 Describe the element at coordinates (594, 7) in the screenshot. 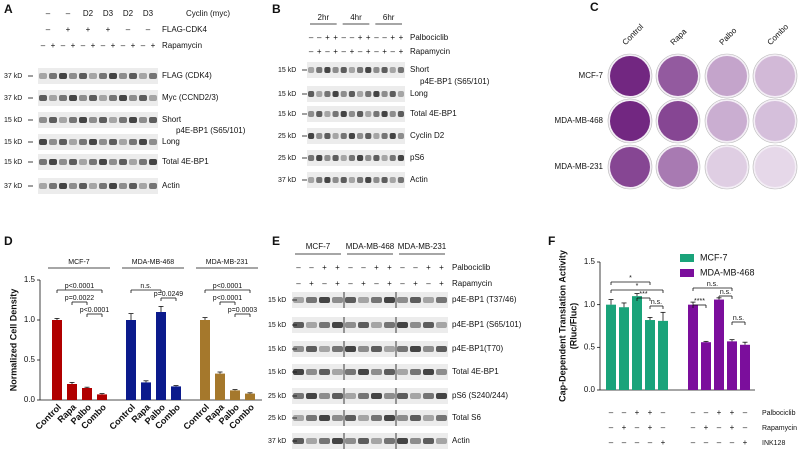

I see `panel-letter: C` at that location.